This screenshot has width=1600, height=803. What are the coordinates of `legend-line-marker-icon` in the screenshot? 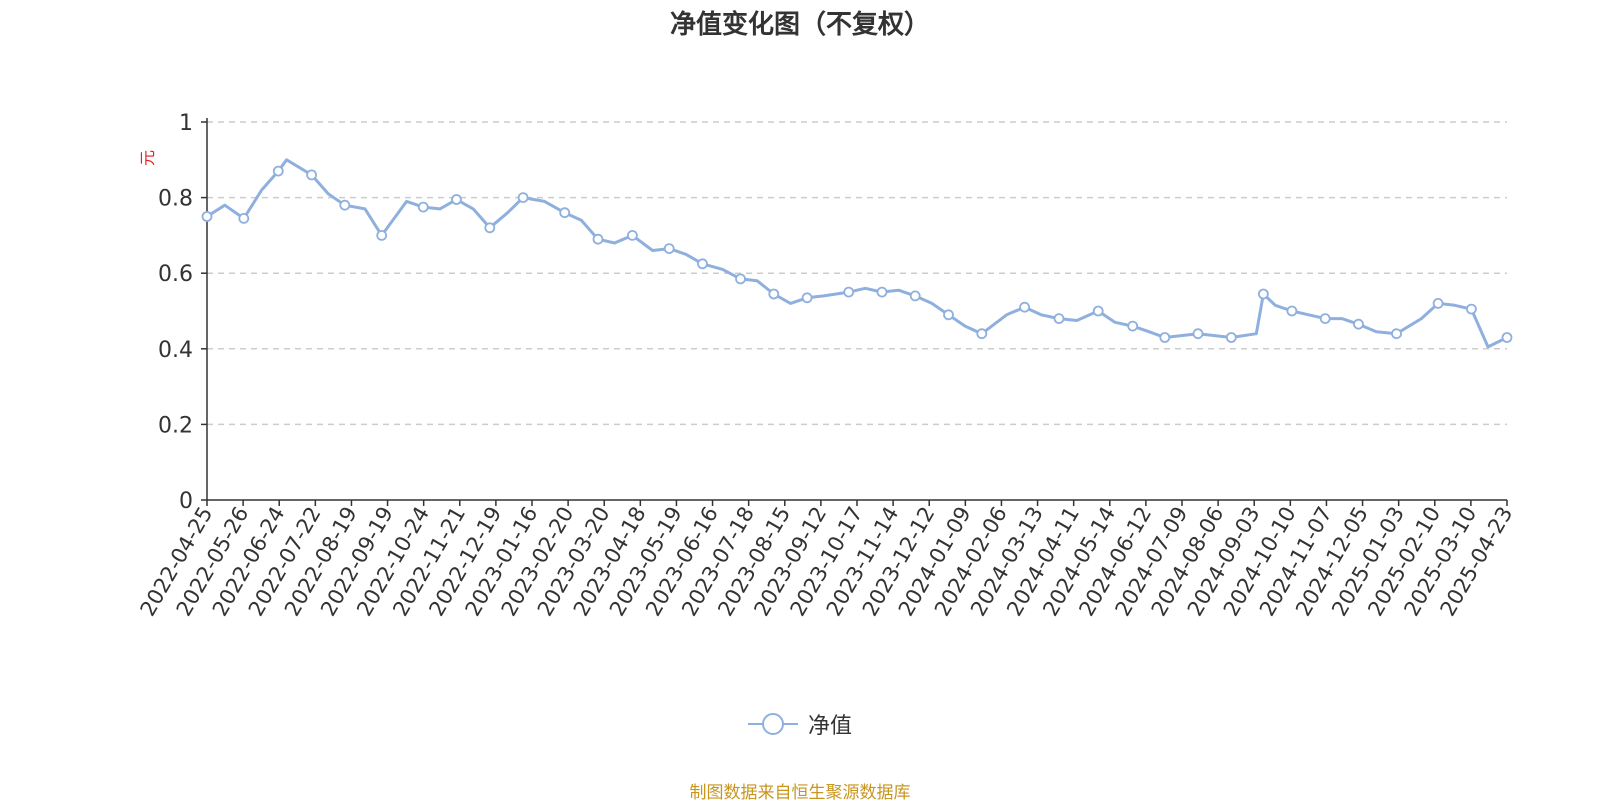 It's located at (772, 724).